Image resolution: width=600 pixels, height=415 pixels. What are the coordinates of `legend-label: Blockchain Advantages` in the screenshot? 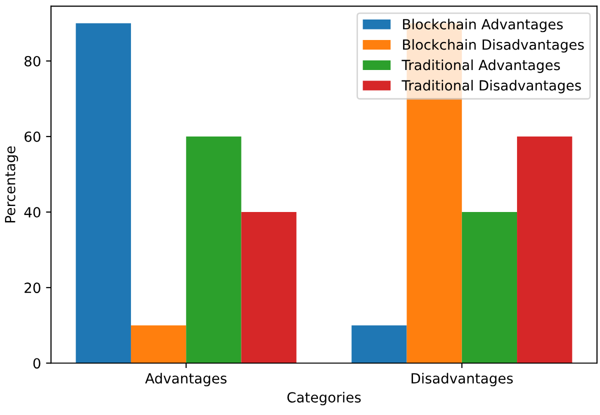 It's located at (483, 25).